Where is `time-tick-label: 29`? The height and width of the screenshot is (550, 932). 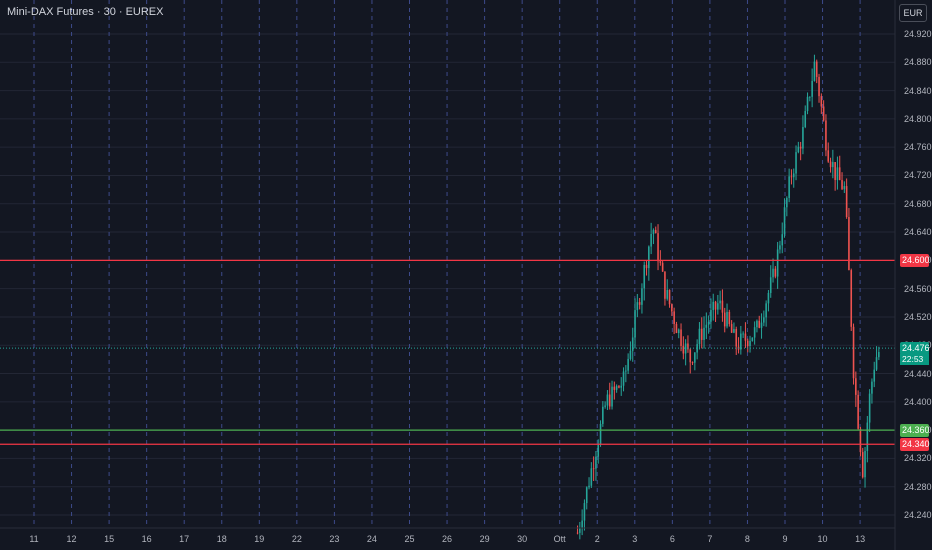
time-tick-label: 29 is located at coordinates (484, 539).